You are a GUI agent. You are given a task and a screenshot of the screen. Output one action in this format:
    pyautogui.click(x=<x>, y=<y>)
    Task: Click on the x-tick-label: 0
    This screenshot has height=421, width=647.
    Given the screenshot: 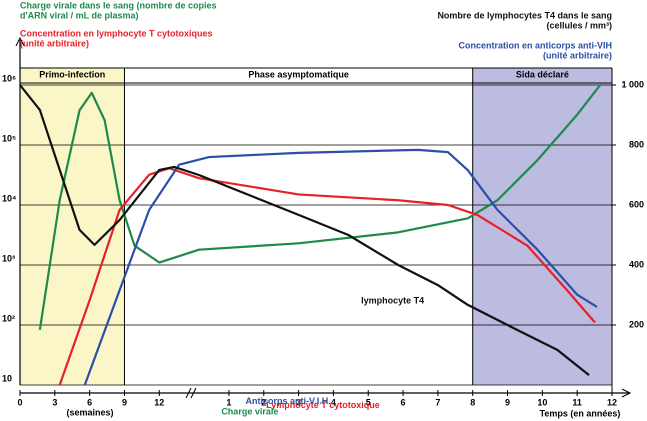 What is the action you would take?
    pyautogui.click(x=19, y=402)
    